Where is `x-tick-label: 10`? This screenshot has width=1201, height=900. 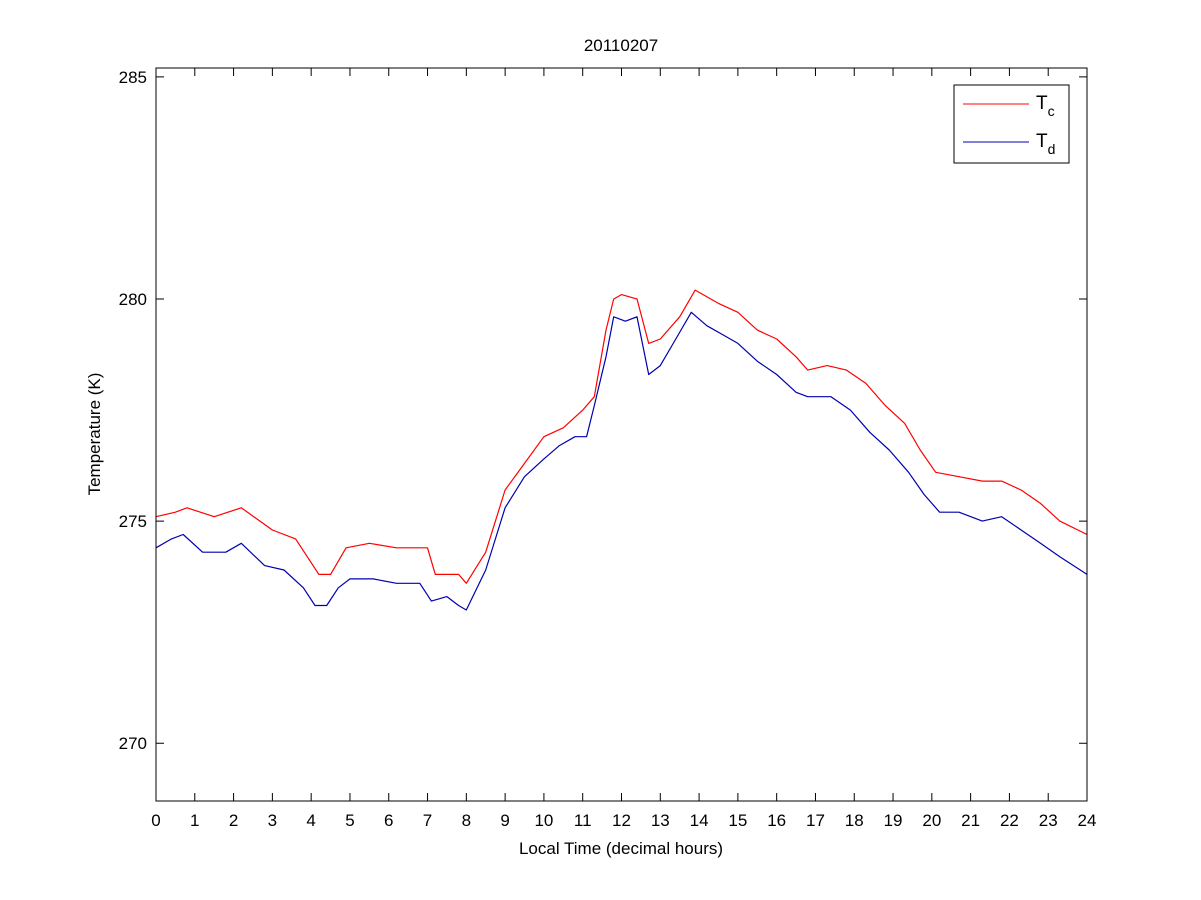 x-tick-label: 10 is located at coordinates (543, 820).